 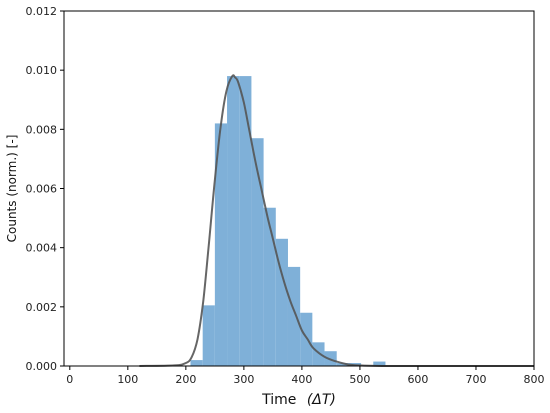 What do you see at coordinates (475, 379) in the screenshot?
I see `x-tick-label: 700` at bounding box center [475, 379].